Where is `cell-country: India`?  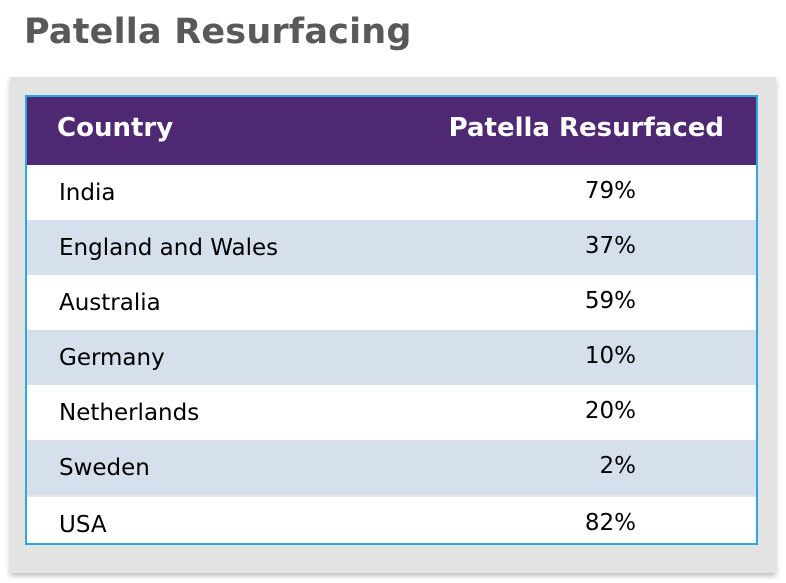 cell-country: India is located at coordinates (87, 193).